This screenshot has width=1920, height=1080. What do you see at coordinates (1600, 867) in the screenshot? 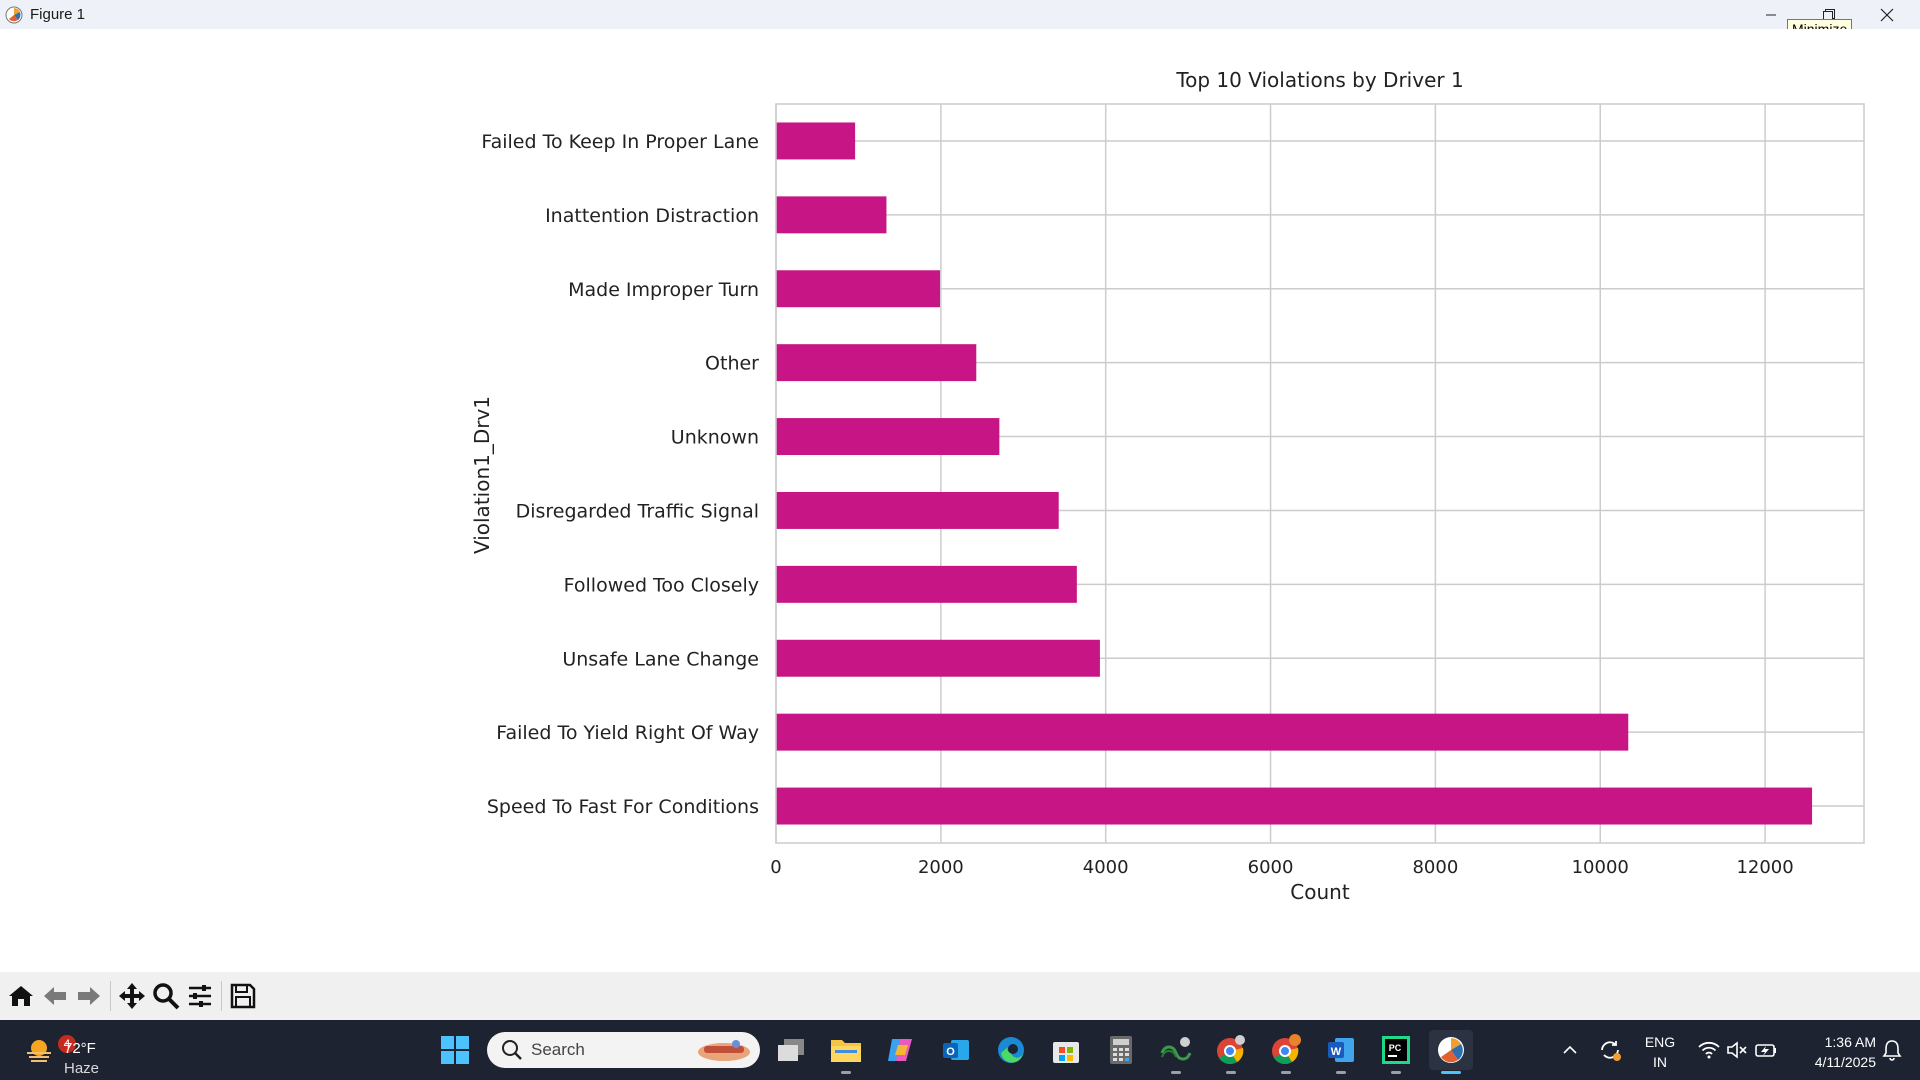
I see `x-tick-label: 10000` at bounding box center [1600, 867].